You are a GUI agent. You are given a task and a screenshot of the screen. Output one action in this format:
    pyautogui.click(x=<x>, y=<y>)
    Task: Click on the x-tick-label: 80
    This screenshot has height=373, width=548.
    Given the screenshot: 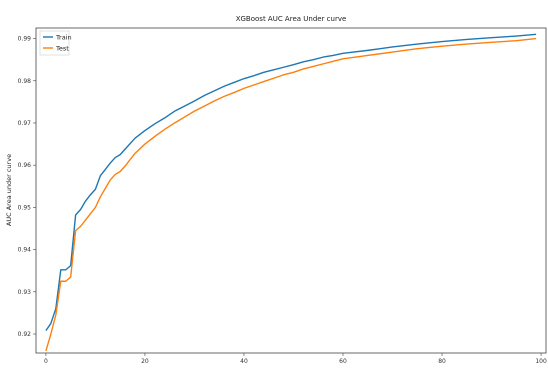 What is the action you would take?
    pyautogui.click(x=442, y=361)
    